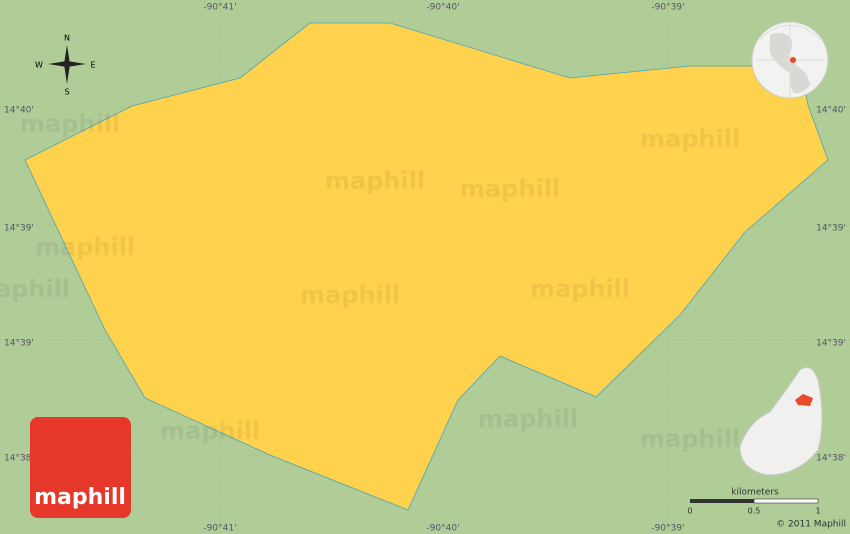  I want to click on bottom-label: -90°41', so click(219, 529).